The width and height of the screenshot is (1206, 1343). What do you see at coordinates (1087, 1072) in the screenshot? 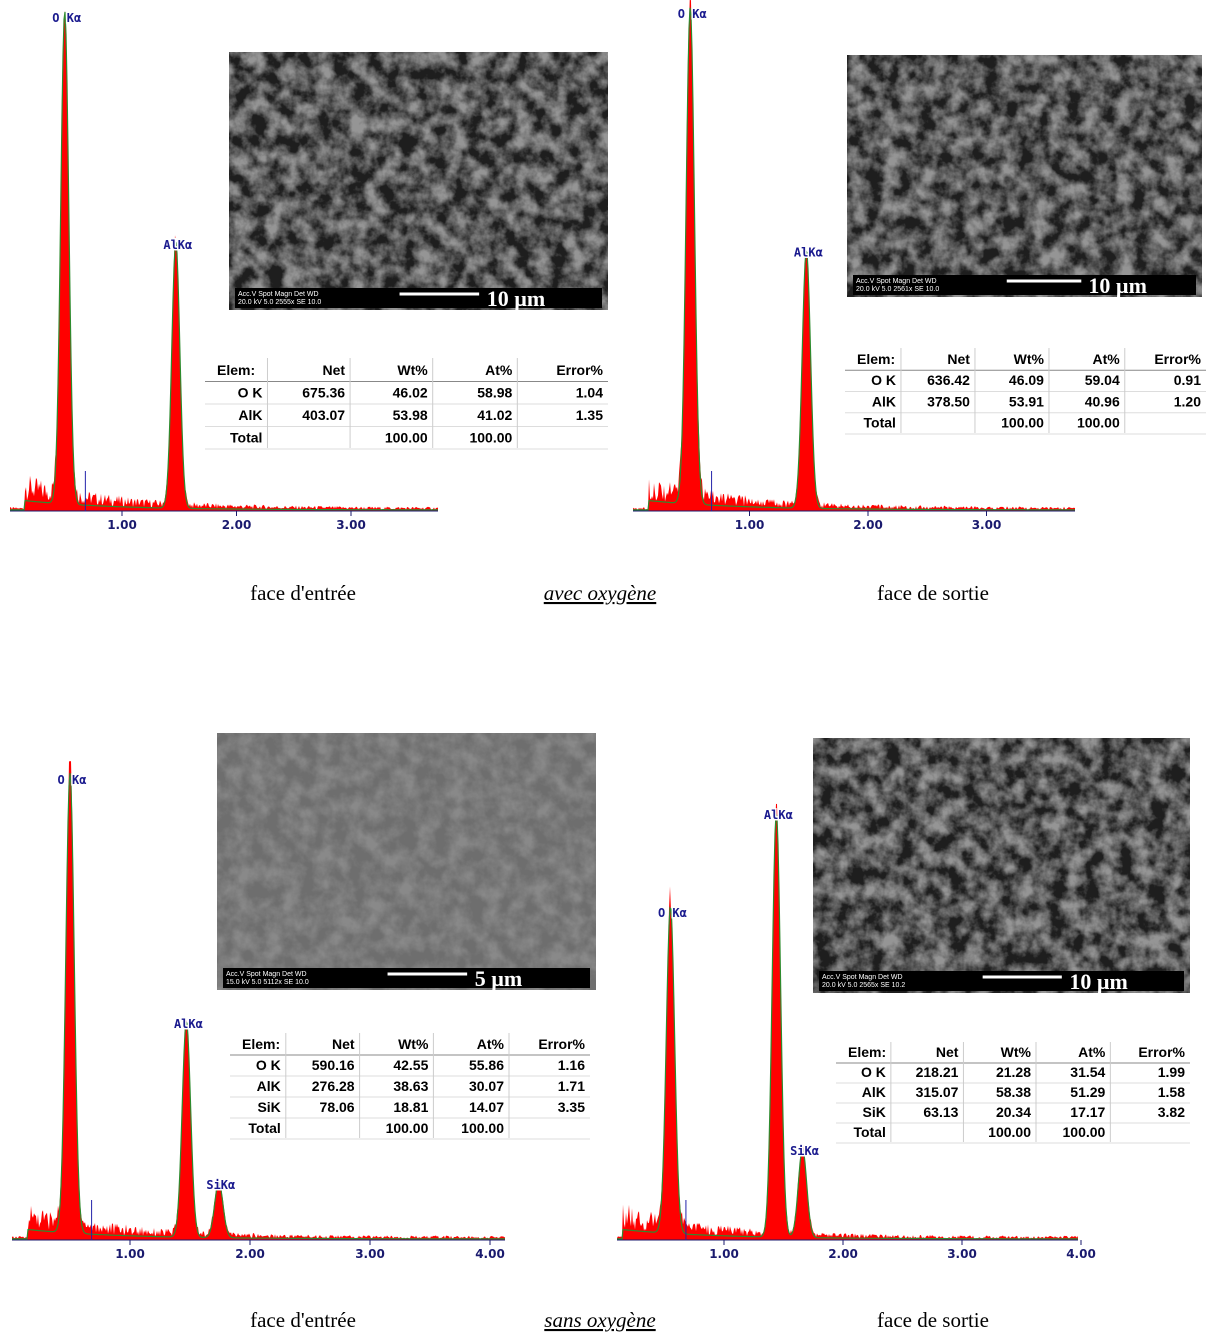
I see `table-cell: 31.54` at bounding box center [1087, 1072].